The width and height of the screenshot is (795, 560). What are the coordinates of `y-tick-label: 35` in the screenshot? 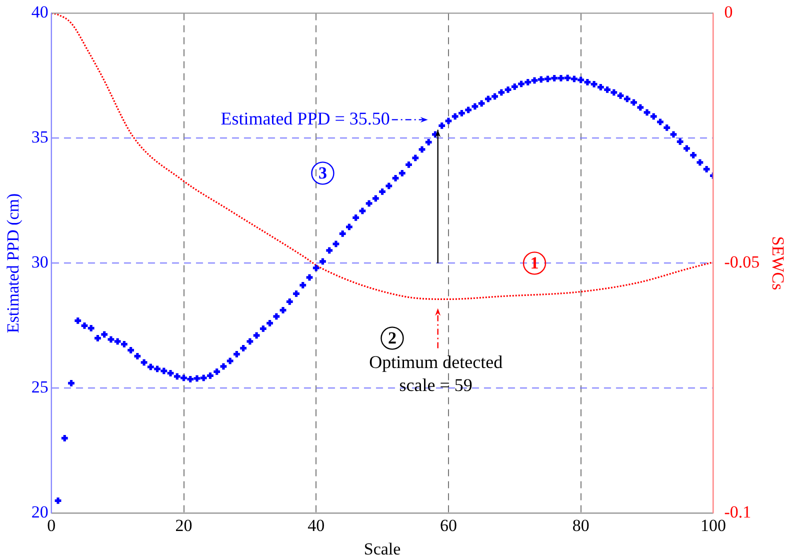 It's located at (39, 137).